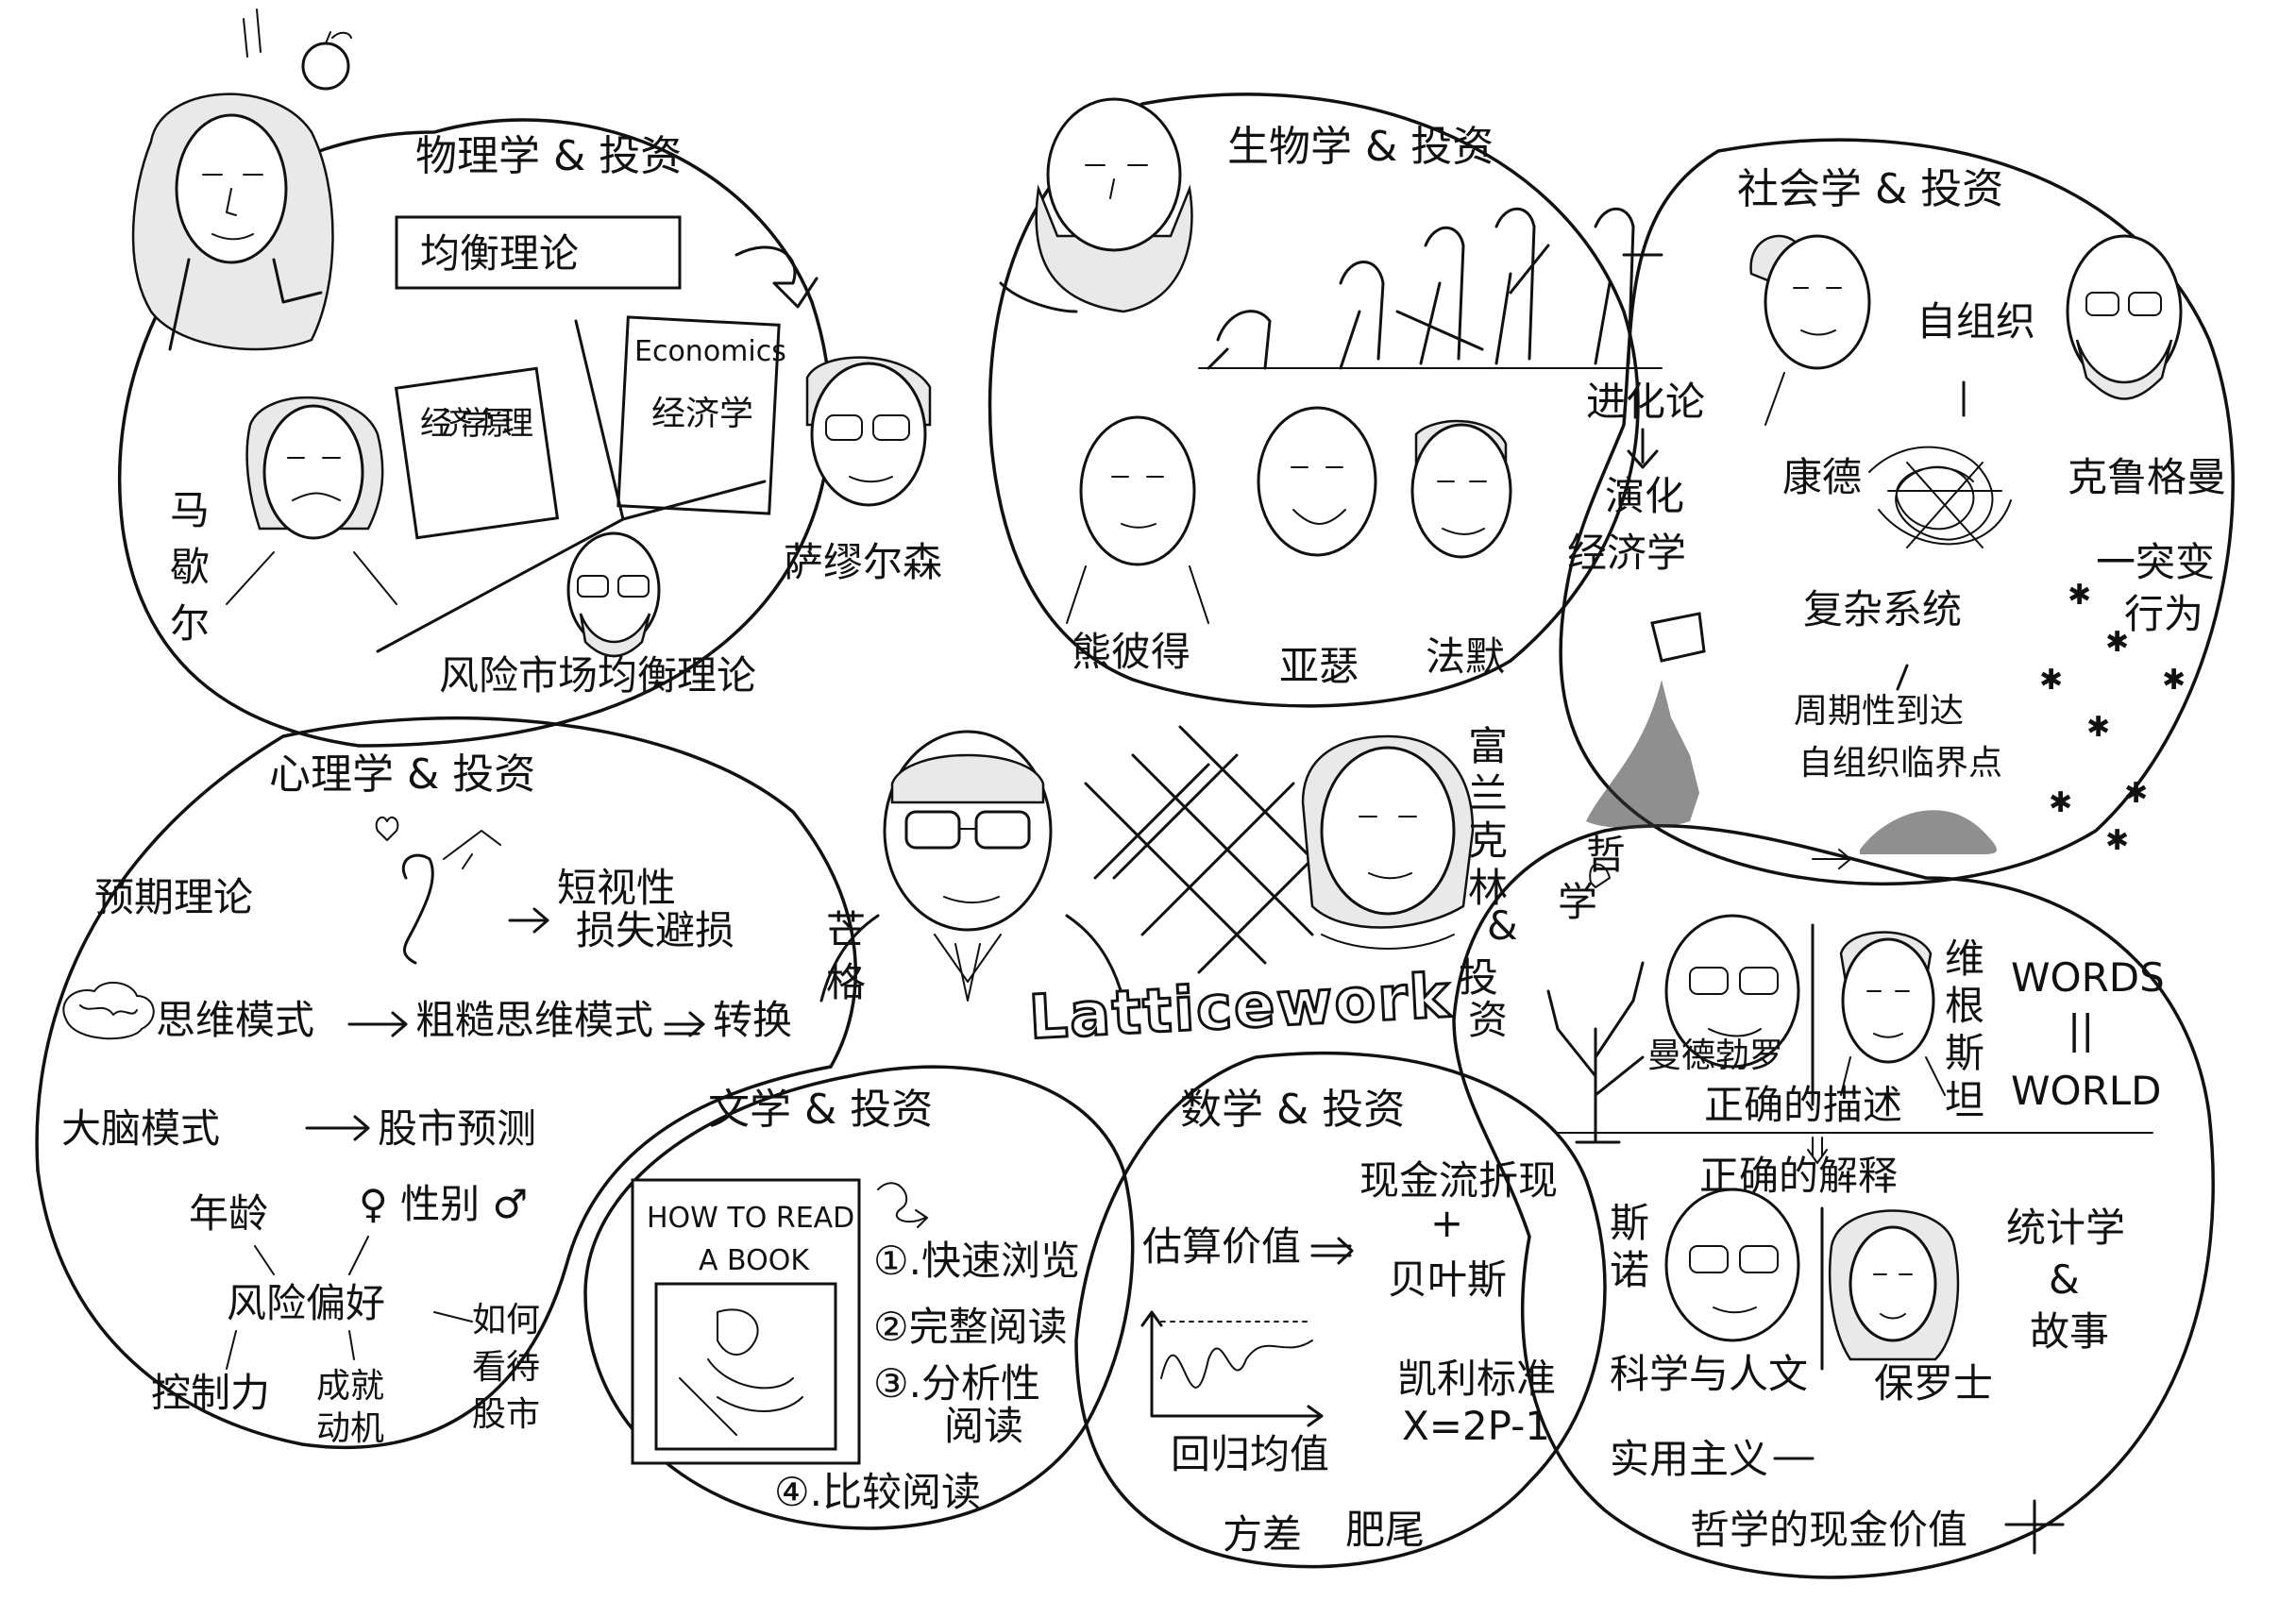  Describe the element at coordinates (2034, 1527) in the screenshot. I see `plus-mark-icon` at that location.